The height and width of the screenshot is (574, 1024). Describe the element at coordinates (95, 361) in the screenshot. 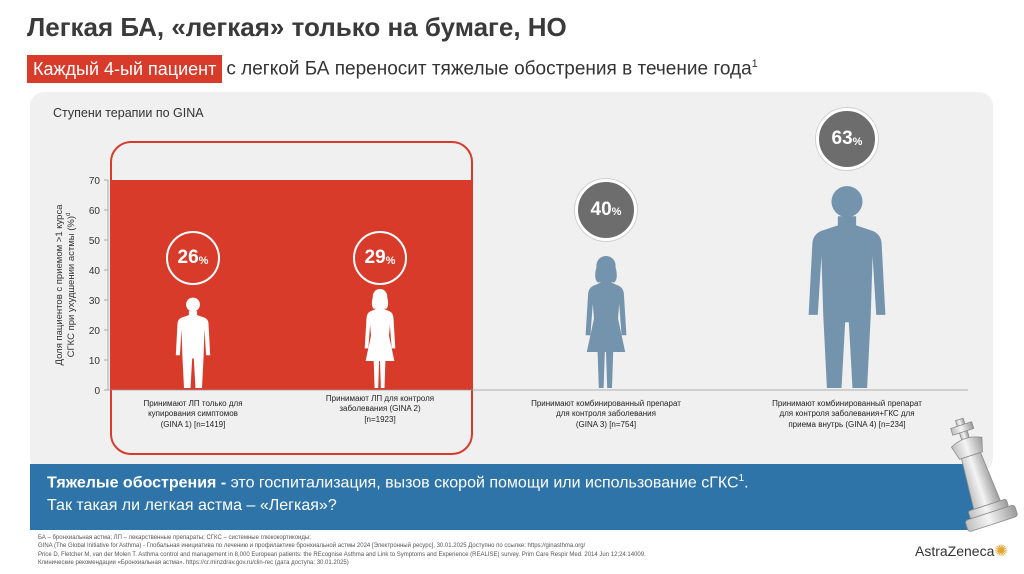

I see `y-tick-label: 10` at that location.